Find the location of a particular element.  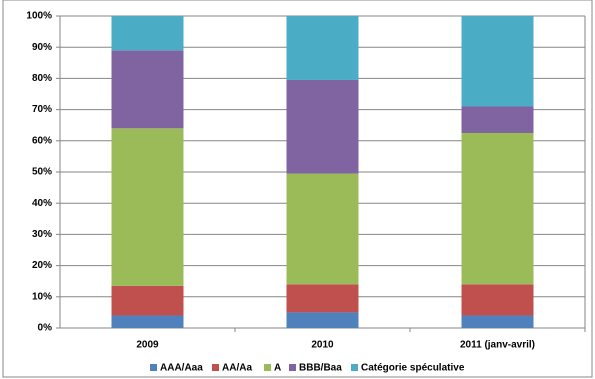

y-tick-label: 10% is located at coordinates (42, 296).